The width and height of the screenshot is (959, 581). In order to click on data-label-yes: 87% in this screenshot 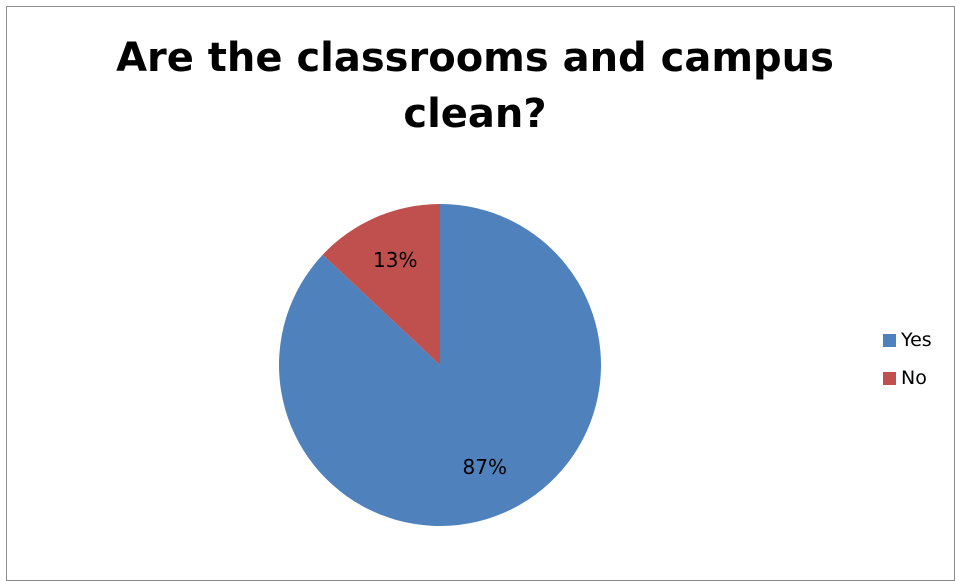, I will do `click(485, 467)`.